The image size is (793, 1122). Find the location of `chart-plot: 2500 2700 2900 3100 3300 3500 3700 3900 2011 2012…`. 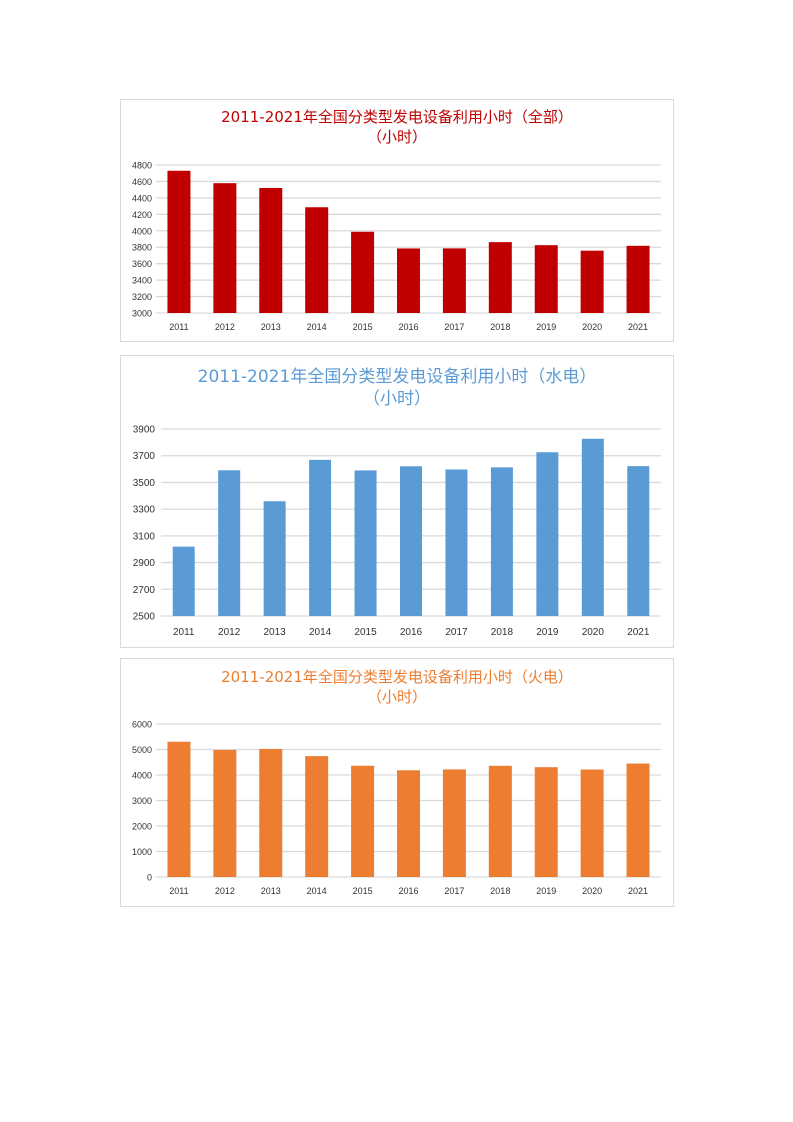

chart-plot: 2500 2700 2900 3100 3300 3500 3700 3900 2011 2012… is located at coordinates (397, 531).